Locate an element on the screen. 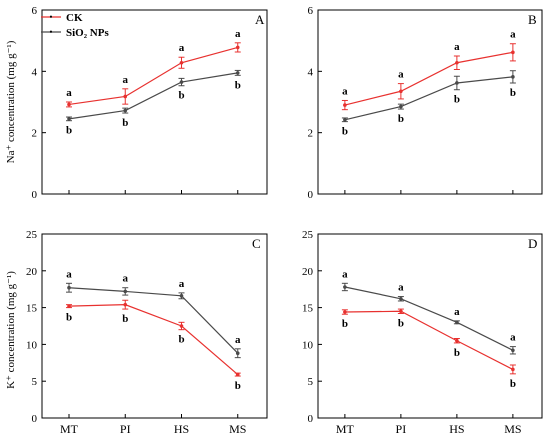  panel-c-ytick-label: 20 is located at coordinates (32, 272).